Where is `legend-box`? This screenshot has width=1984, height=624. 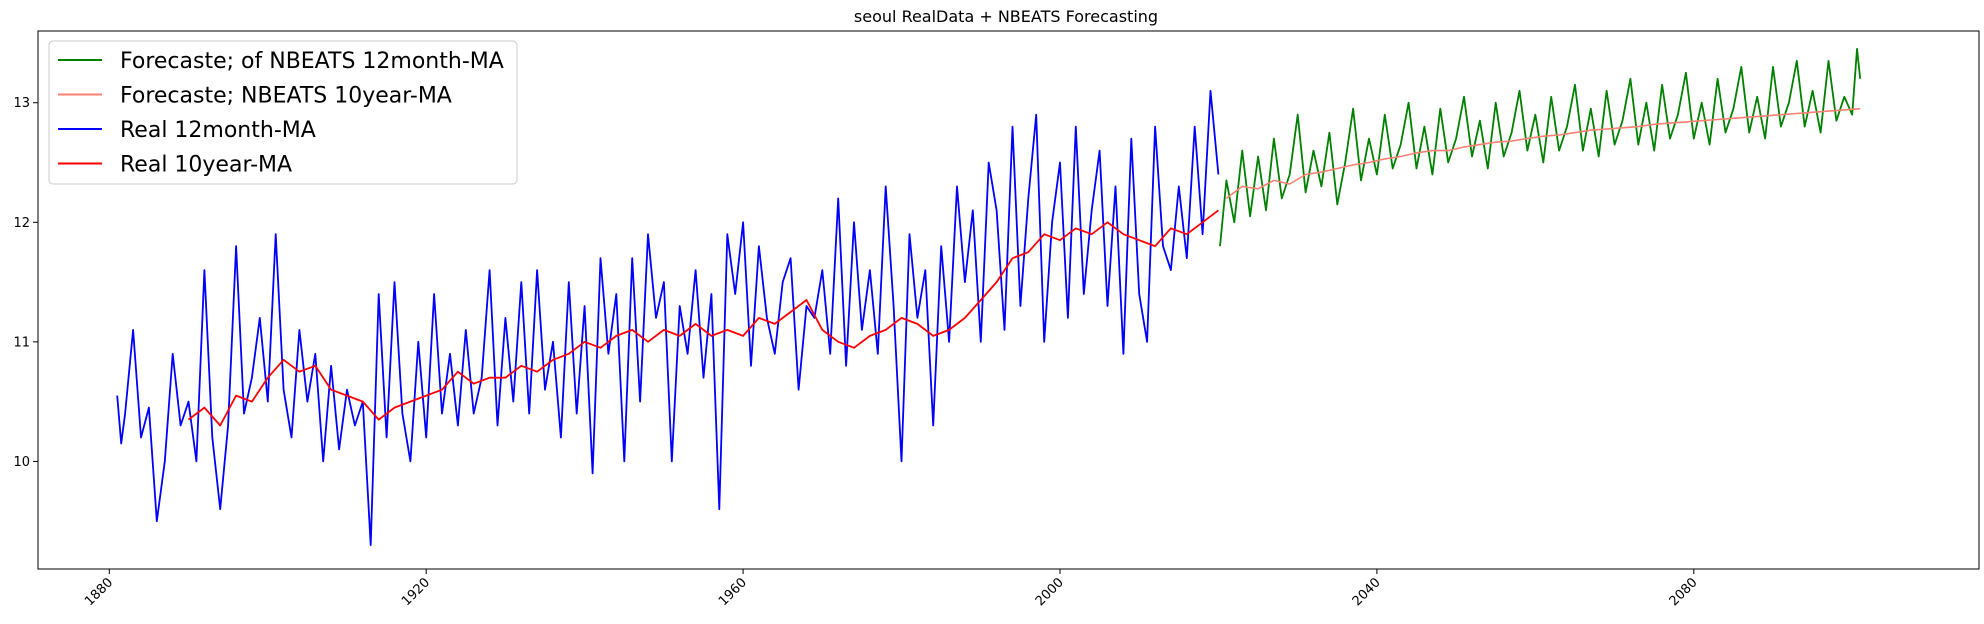
legend-box is located at coordinates (283, 112).